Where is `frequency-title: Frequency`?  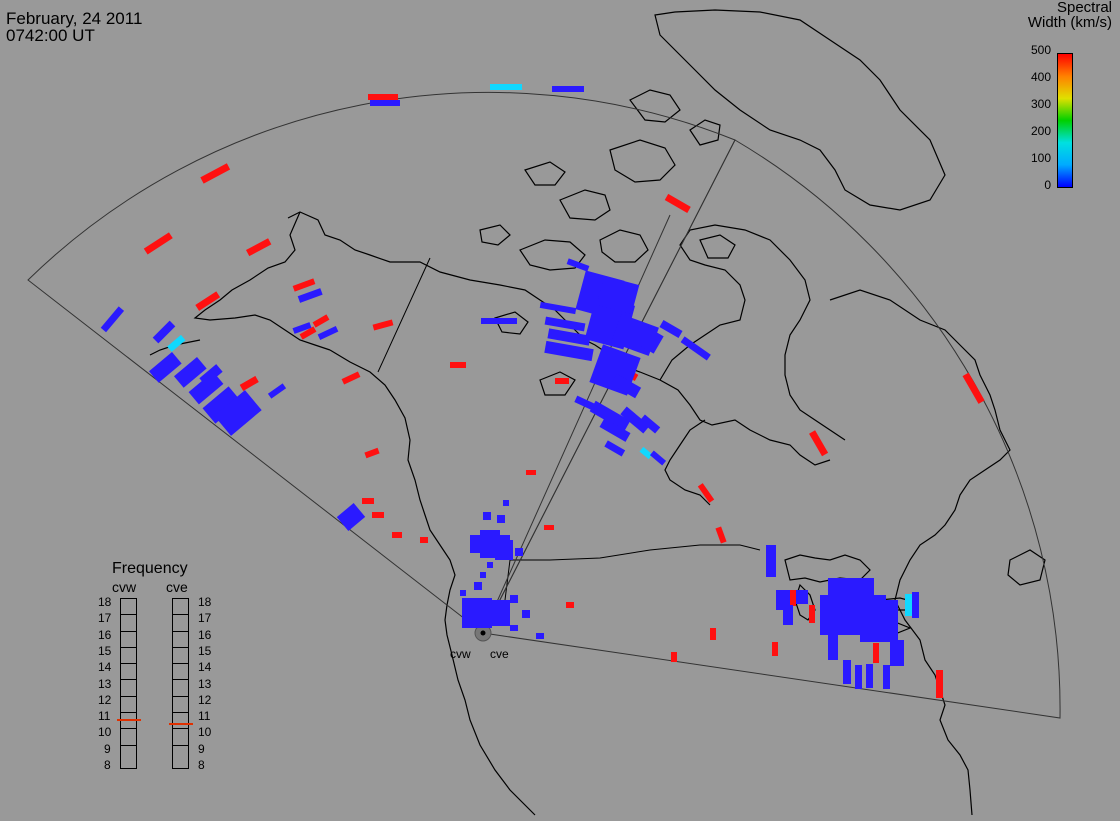
frequency-title: Frequency is located at coordinates (150, 568).